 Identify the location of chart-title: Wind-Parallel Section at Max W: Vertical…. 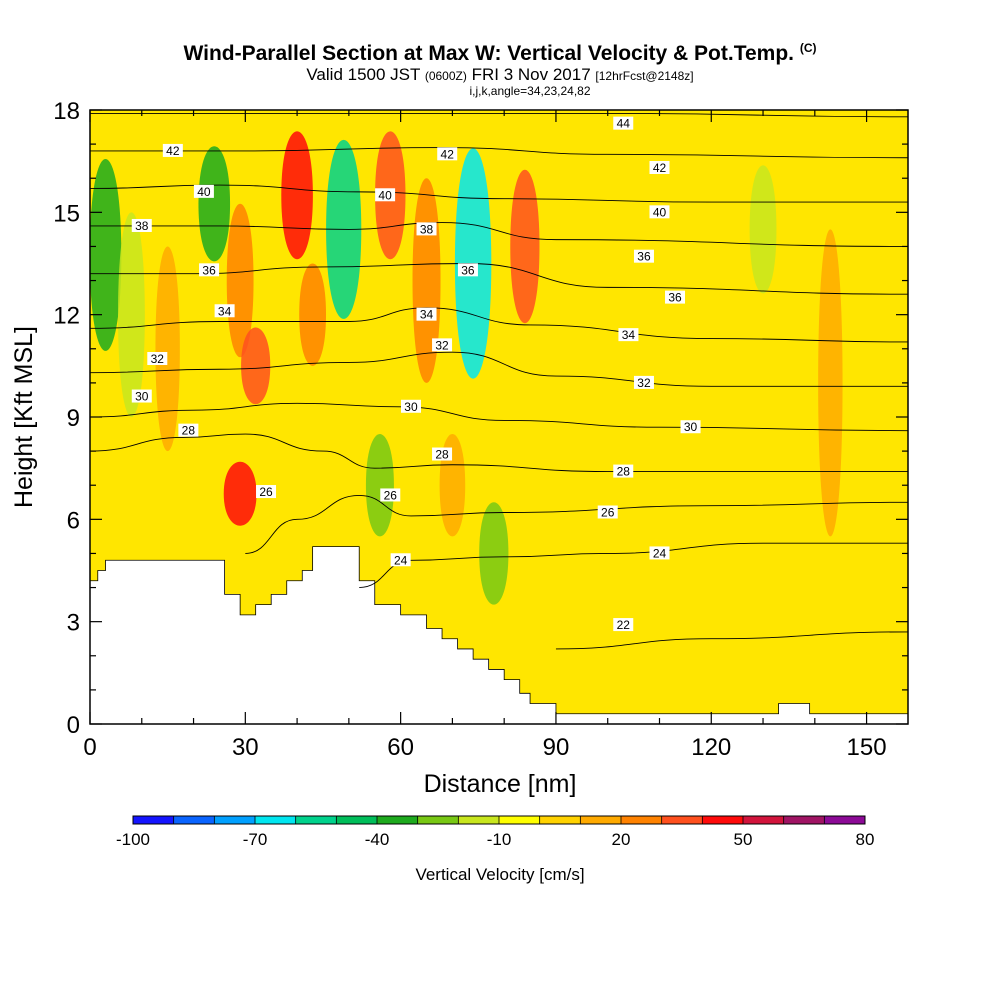
(500, 51).